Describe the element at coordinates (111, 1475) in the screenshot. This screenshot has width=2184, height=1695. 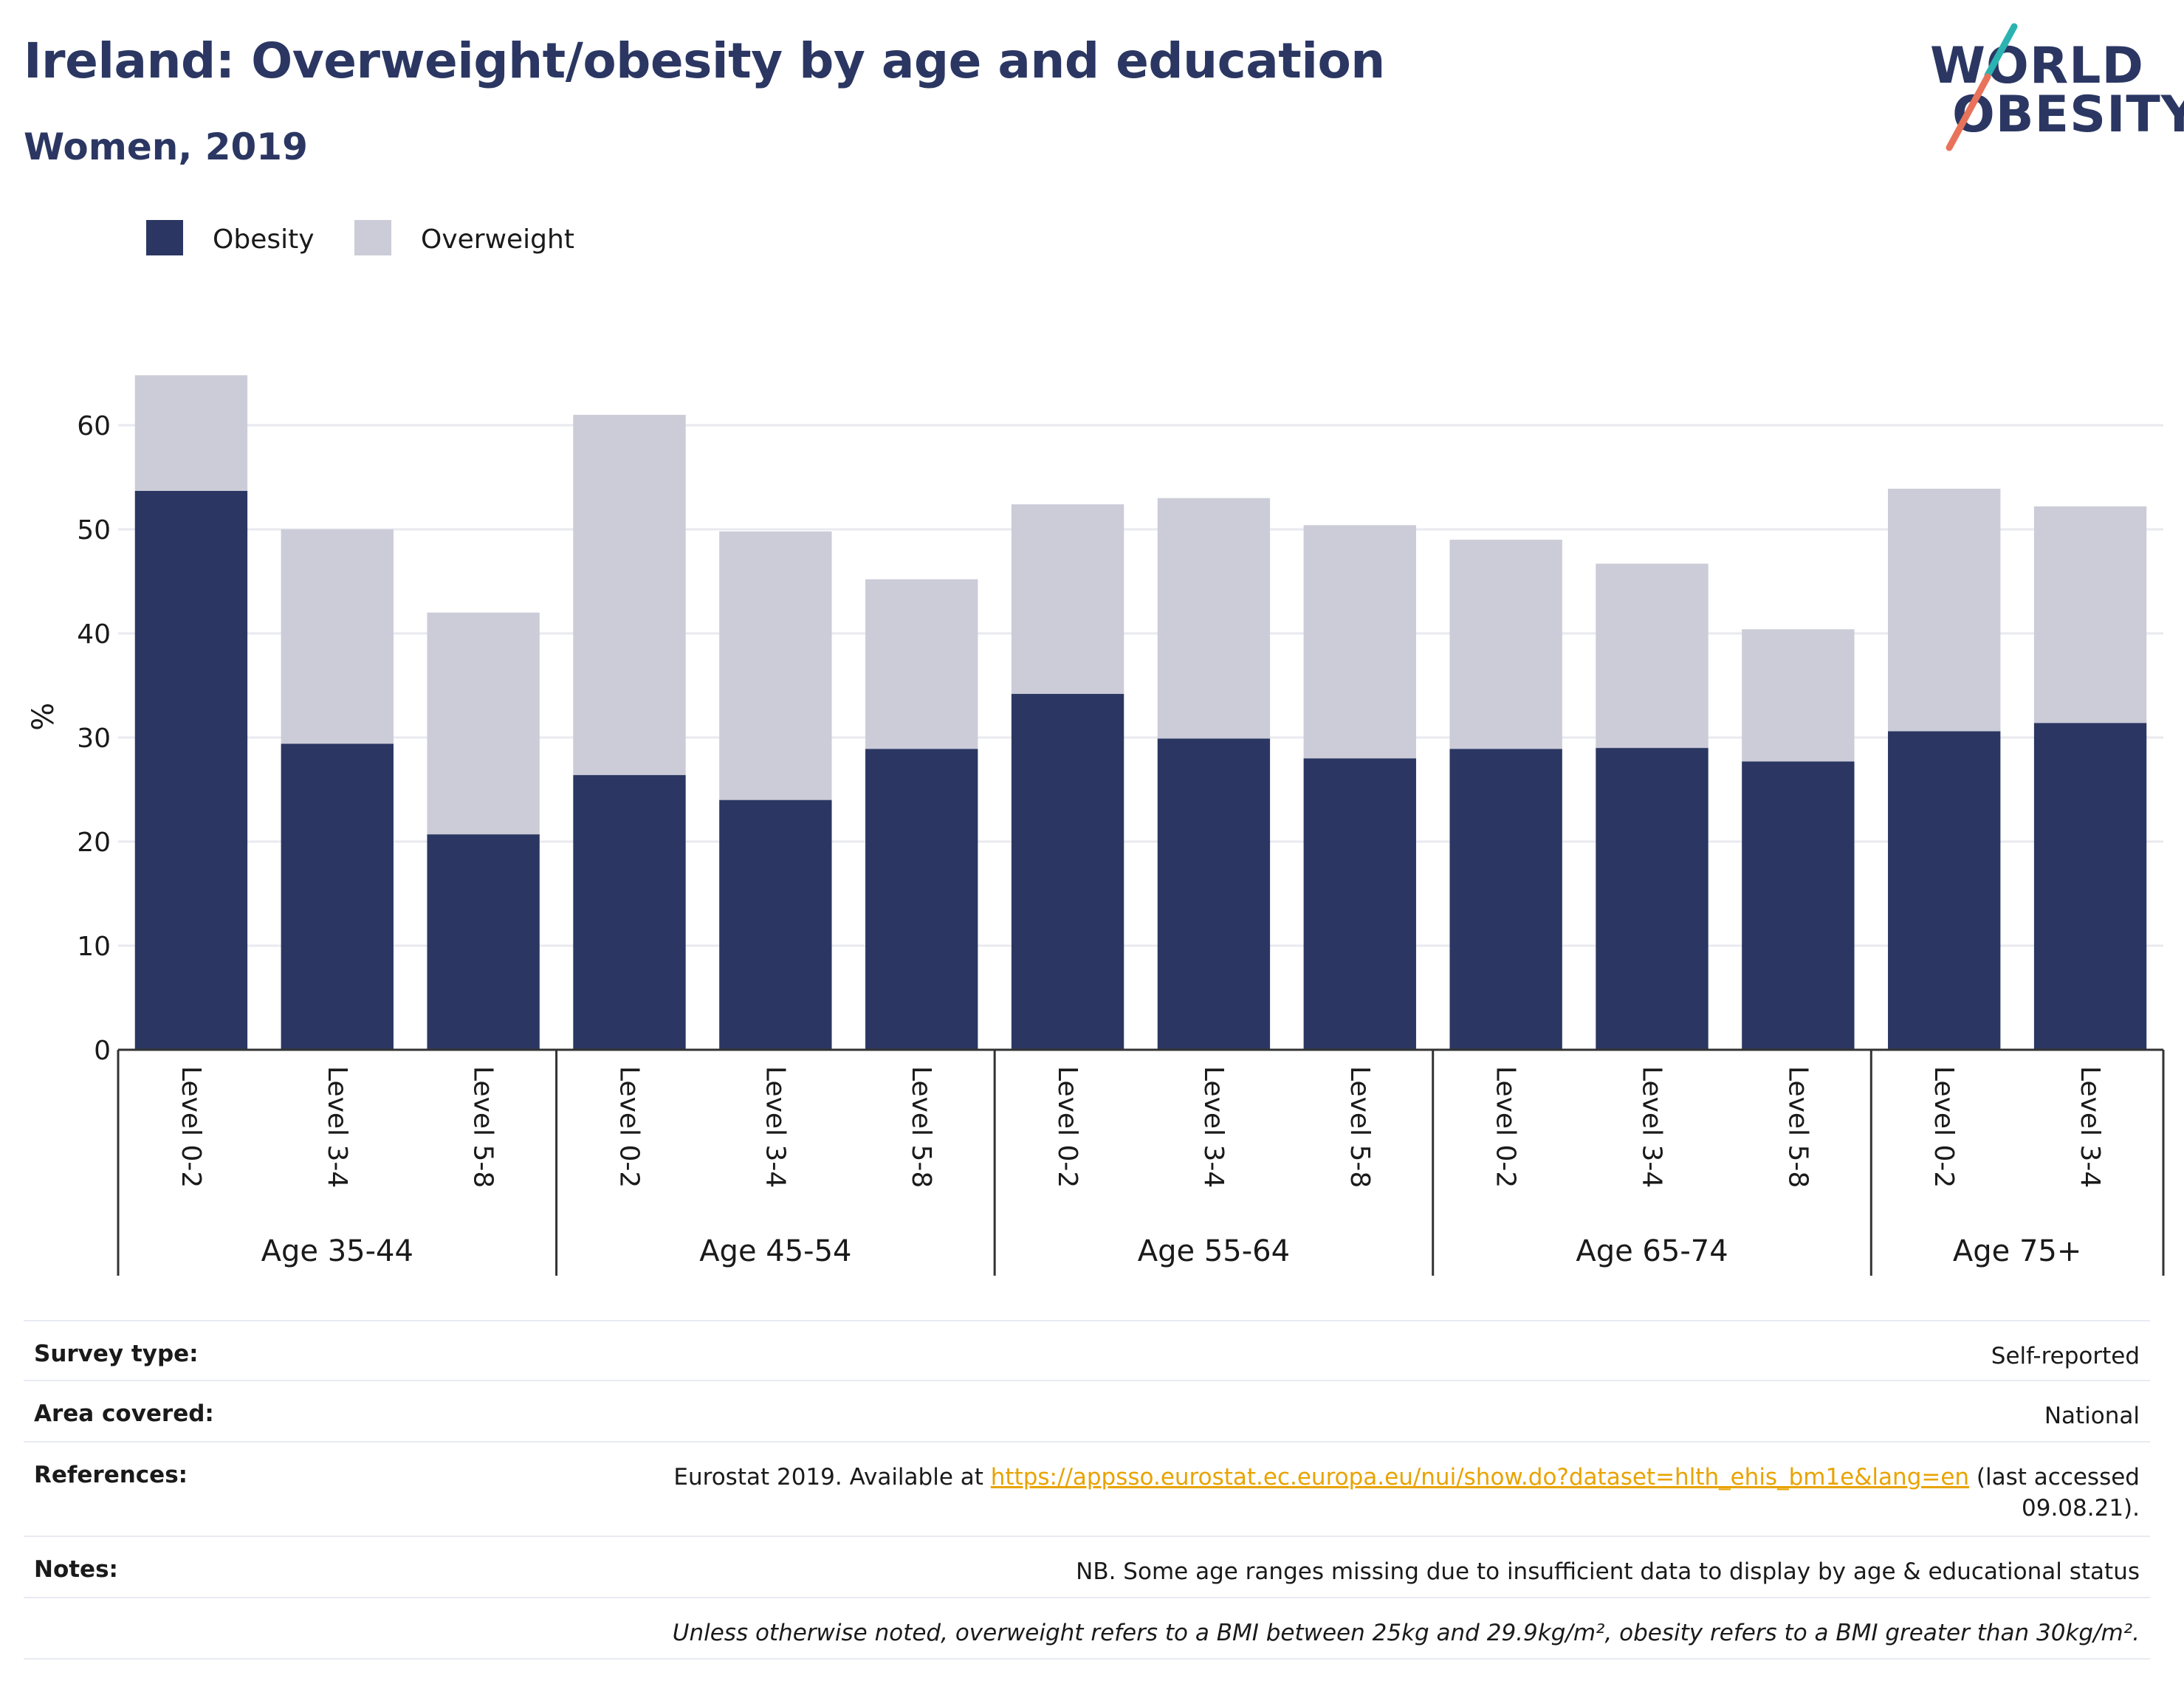
I see `references-label: References:` at that location.